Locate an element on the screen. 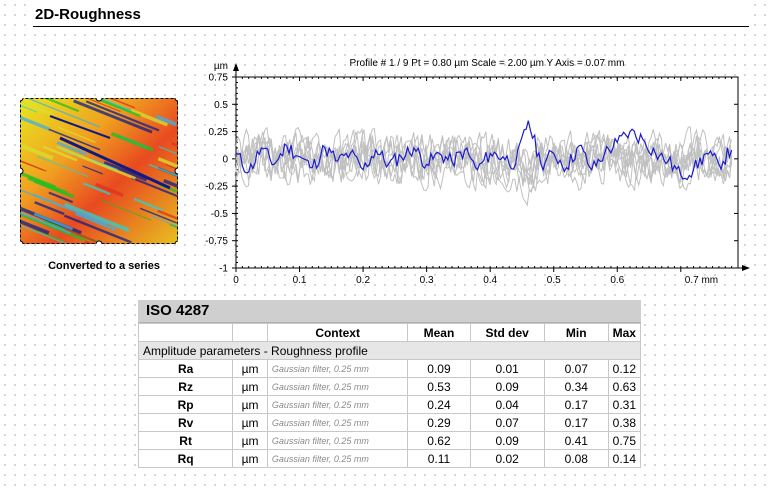 Image resolution: width=771 pixels, height=490 pixels. cell-min: 0.41 is located at coordinates (576, 440).